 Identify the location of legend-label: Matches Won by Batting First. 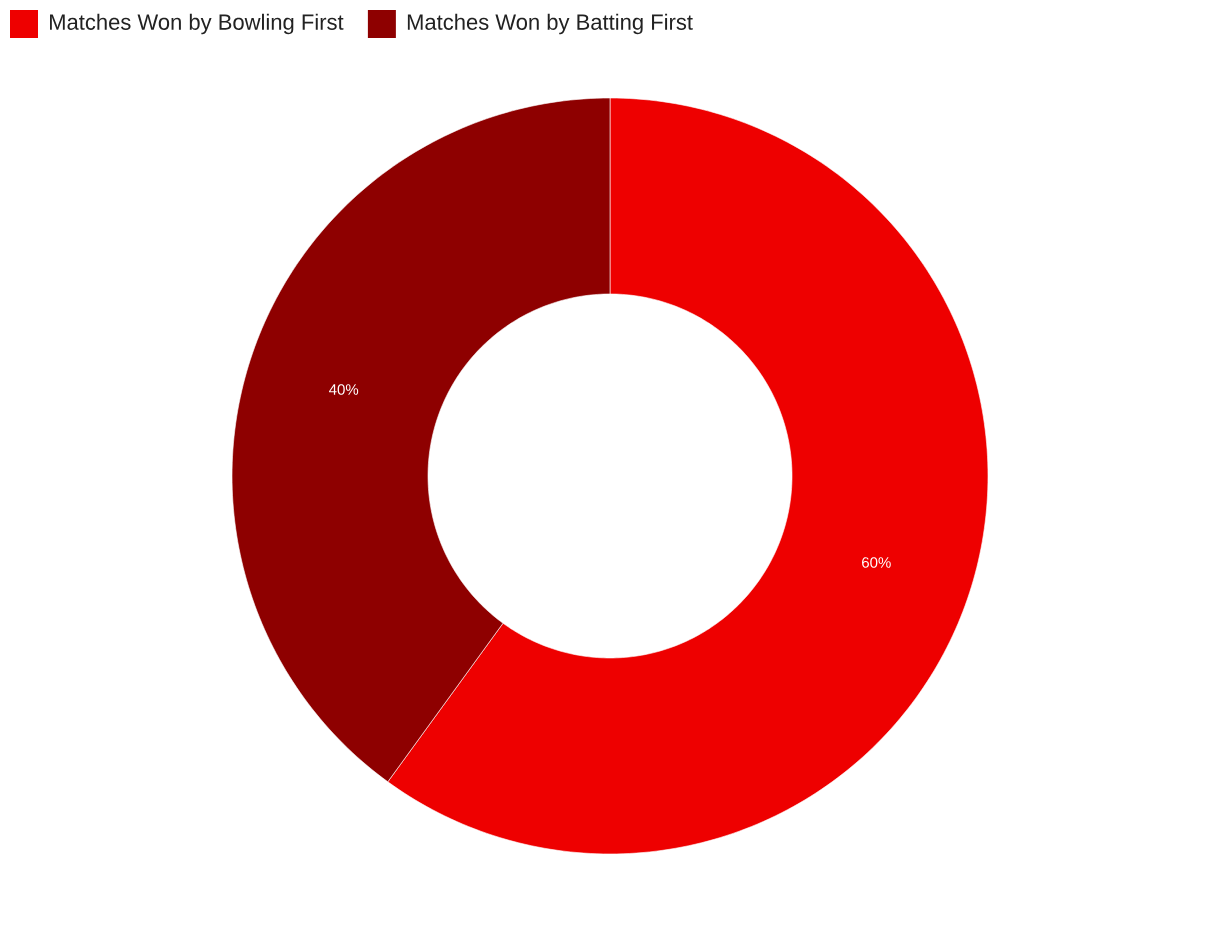
(550, 24).